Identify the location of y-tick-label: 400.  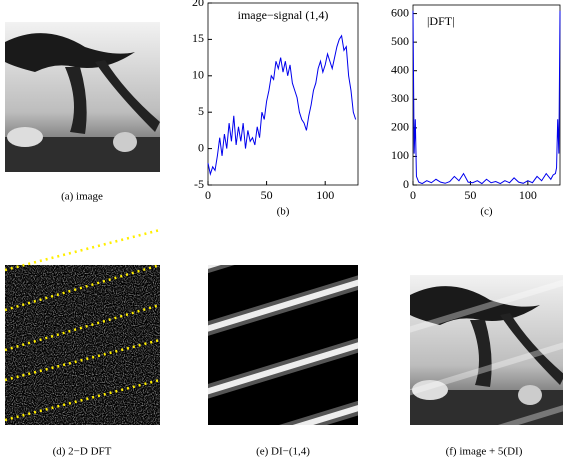
(400, 69).